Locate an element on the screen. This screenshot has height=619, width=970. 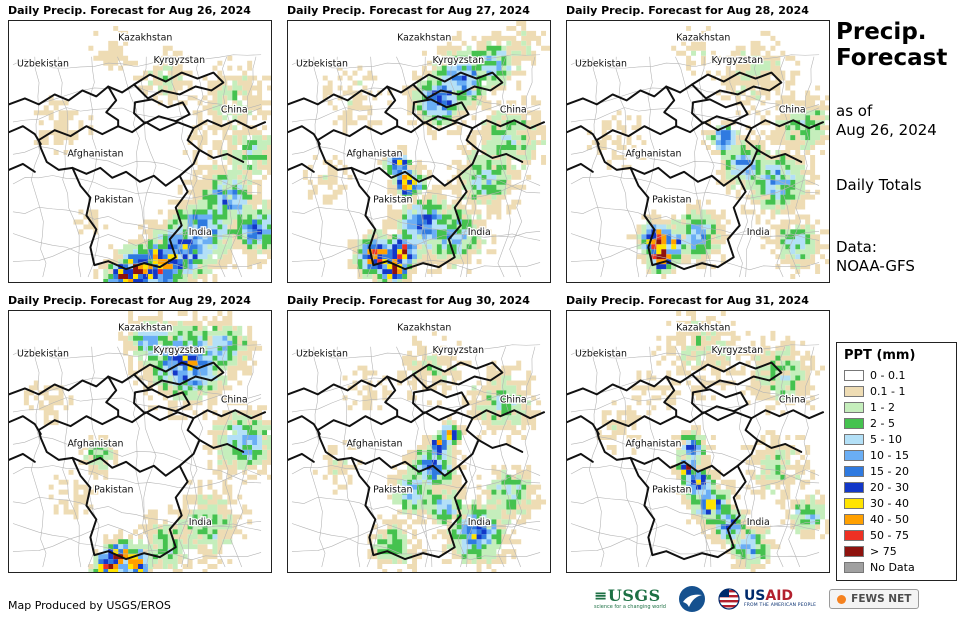
legend-item-label: 2 - 5 is located at coordinates (882, 423).